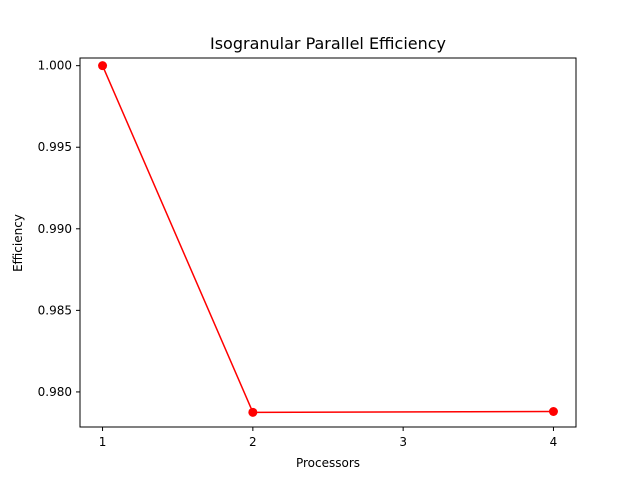  I want to click on x-tick-label: 4, so click(554, 442).